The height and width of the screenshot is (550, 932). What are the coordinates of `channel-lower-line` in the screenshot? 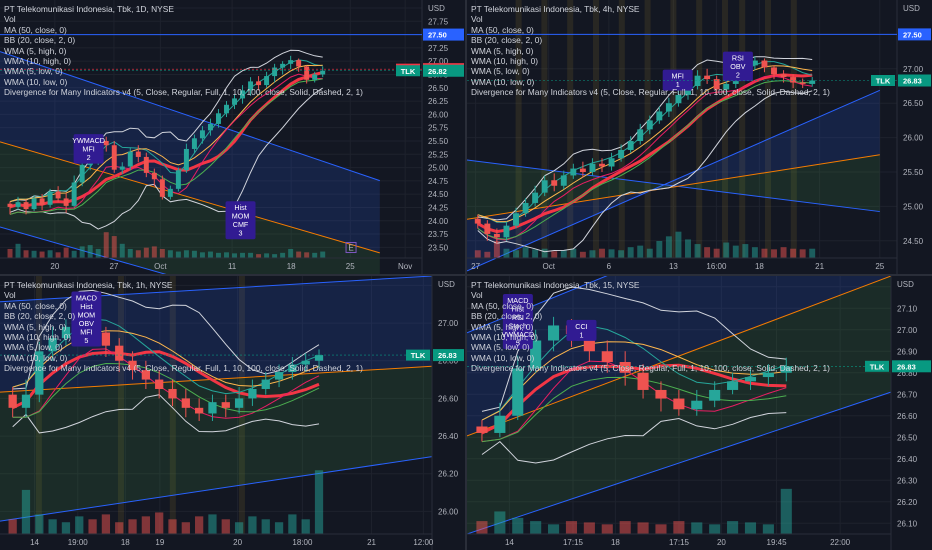 It's located at (216, 489).